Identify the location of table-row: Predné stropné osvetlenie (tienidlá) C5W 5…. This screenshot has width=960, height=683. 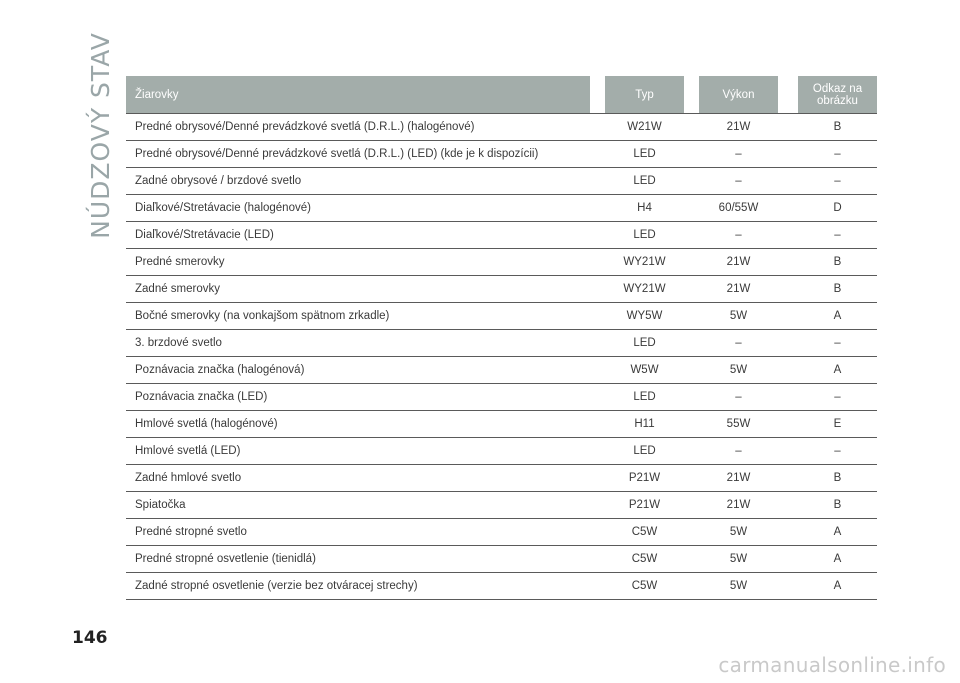
(501, 559).